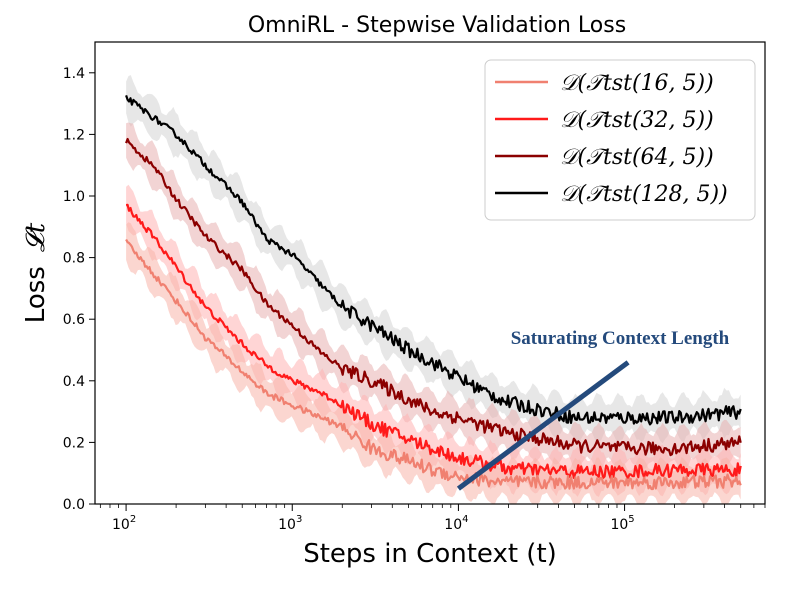 This screenshot has width=785, height=589. What do you see at coordinates (620, 338) in the screenshot?
I see `annotation-label: Saturating Context Length` at bounding box center [620, 338].